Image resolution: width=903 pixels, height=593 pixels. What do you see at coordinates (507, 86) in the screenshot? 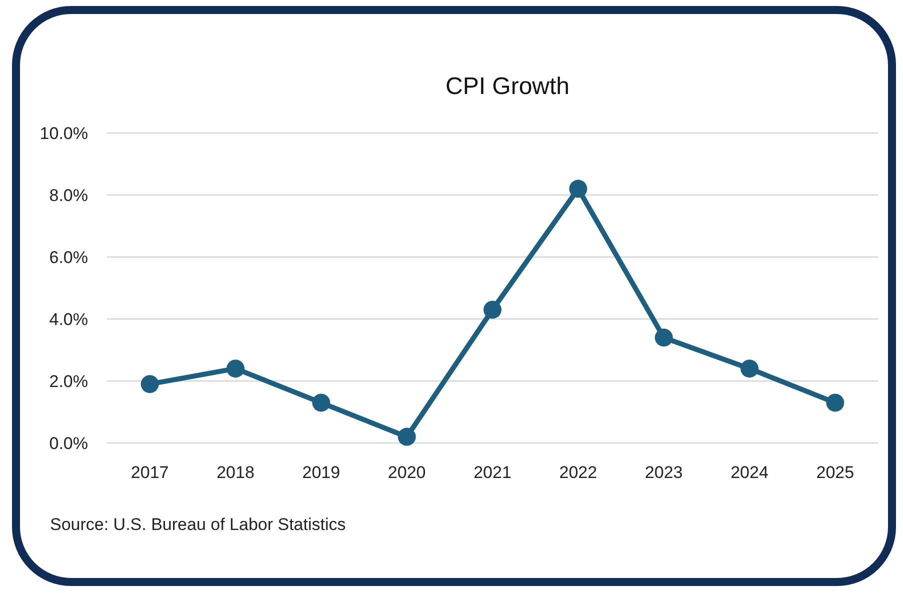
I see `chart-title: CPI Growth` at bounding box center [507, 86].